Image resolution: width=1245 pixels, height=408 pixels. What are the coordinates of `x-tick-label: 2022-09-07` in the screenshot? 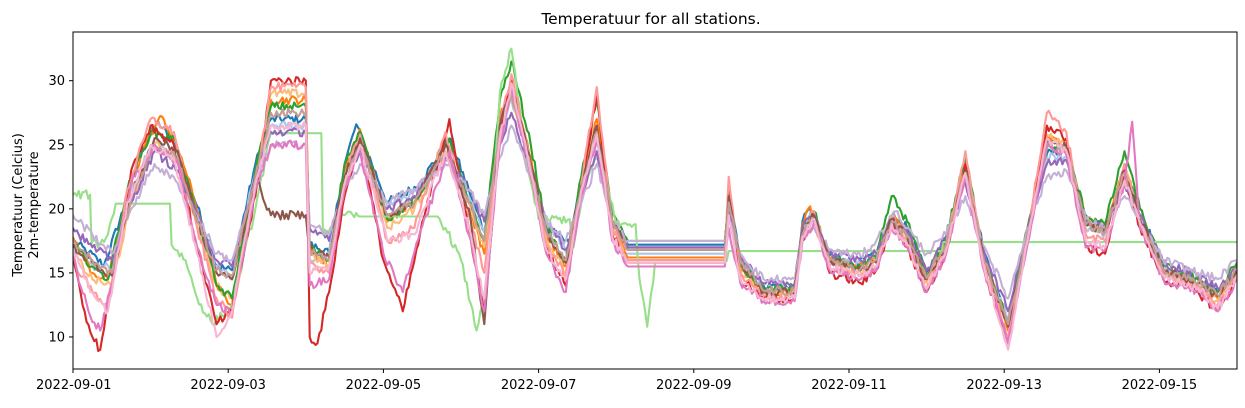 It's located at (539, 385).